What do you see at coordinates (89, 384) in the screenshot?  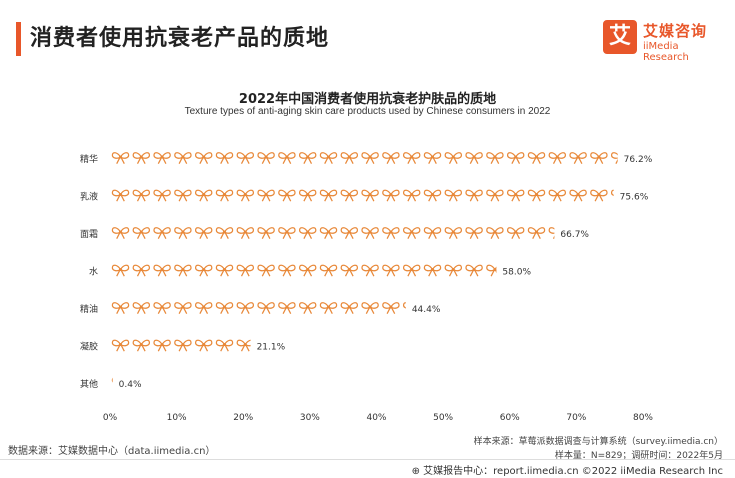 I see `category-label: 其他` at bounding box center [89, 384].